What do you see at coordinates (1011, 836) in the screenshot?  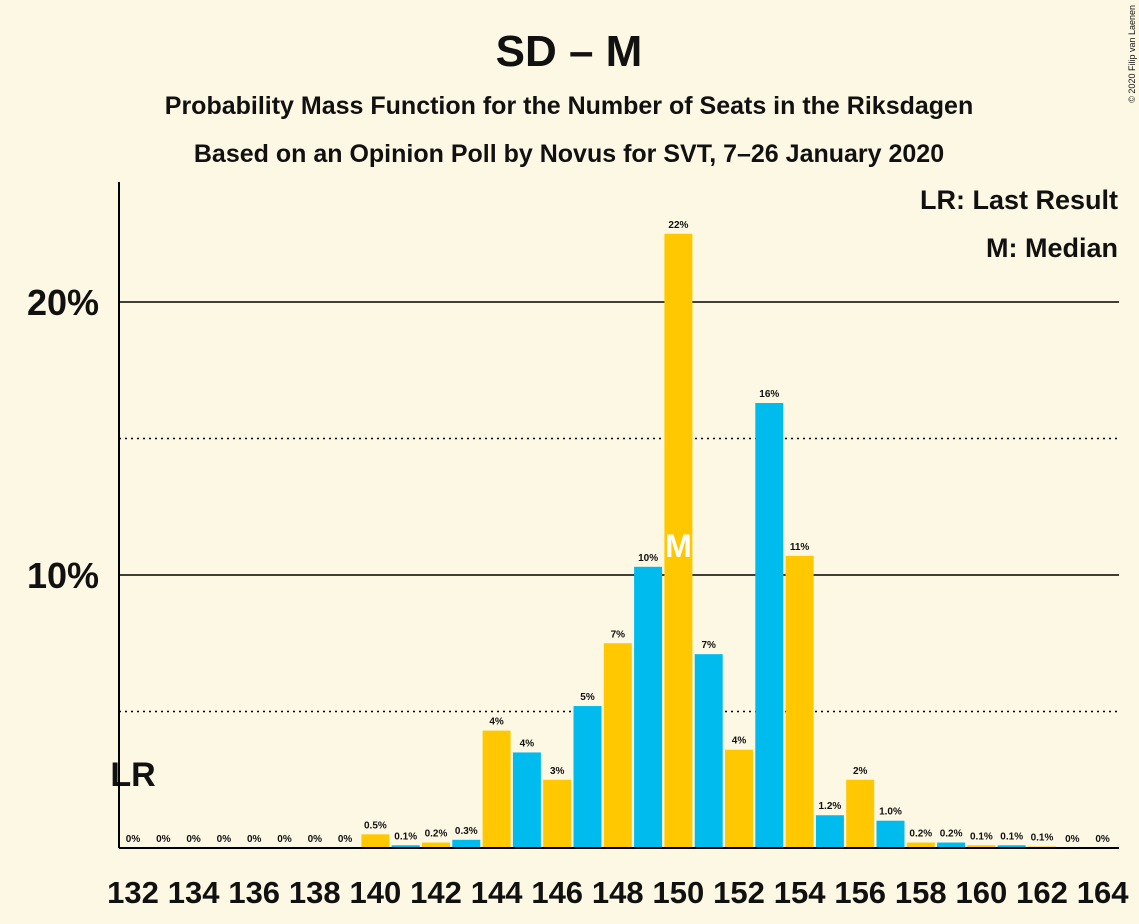 I see `data-label-161: 0.1%` at bounding box center [1011, 836].